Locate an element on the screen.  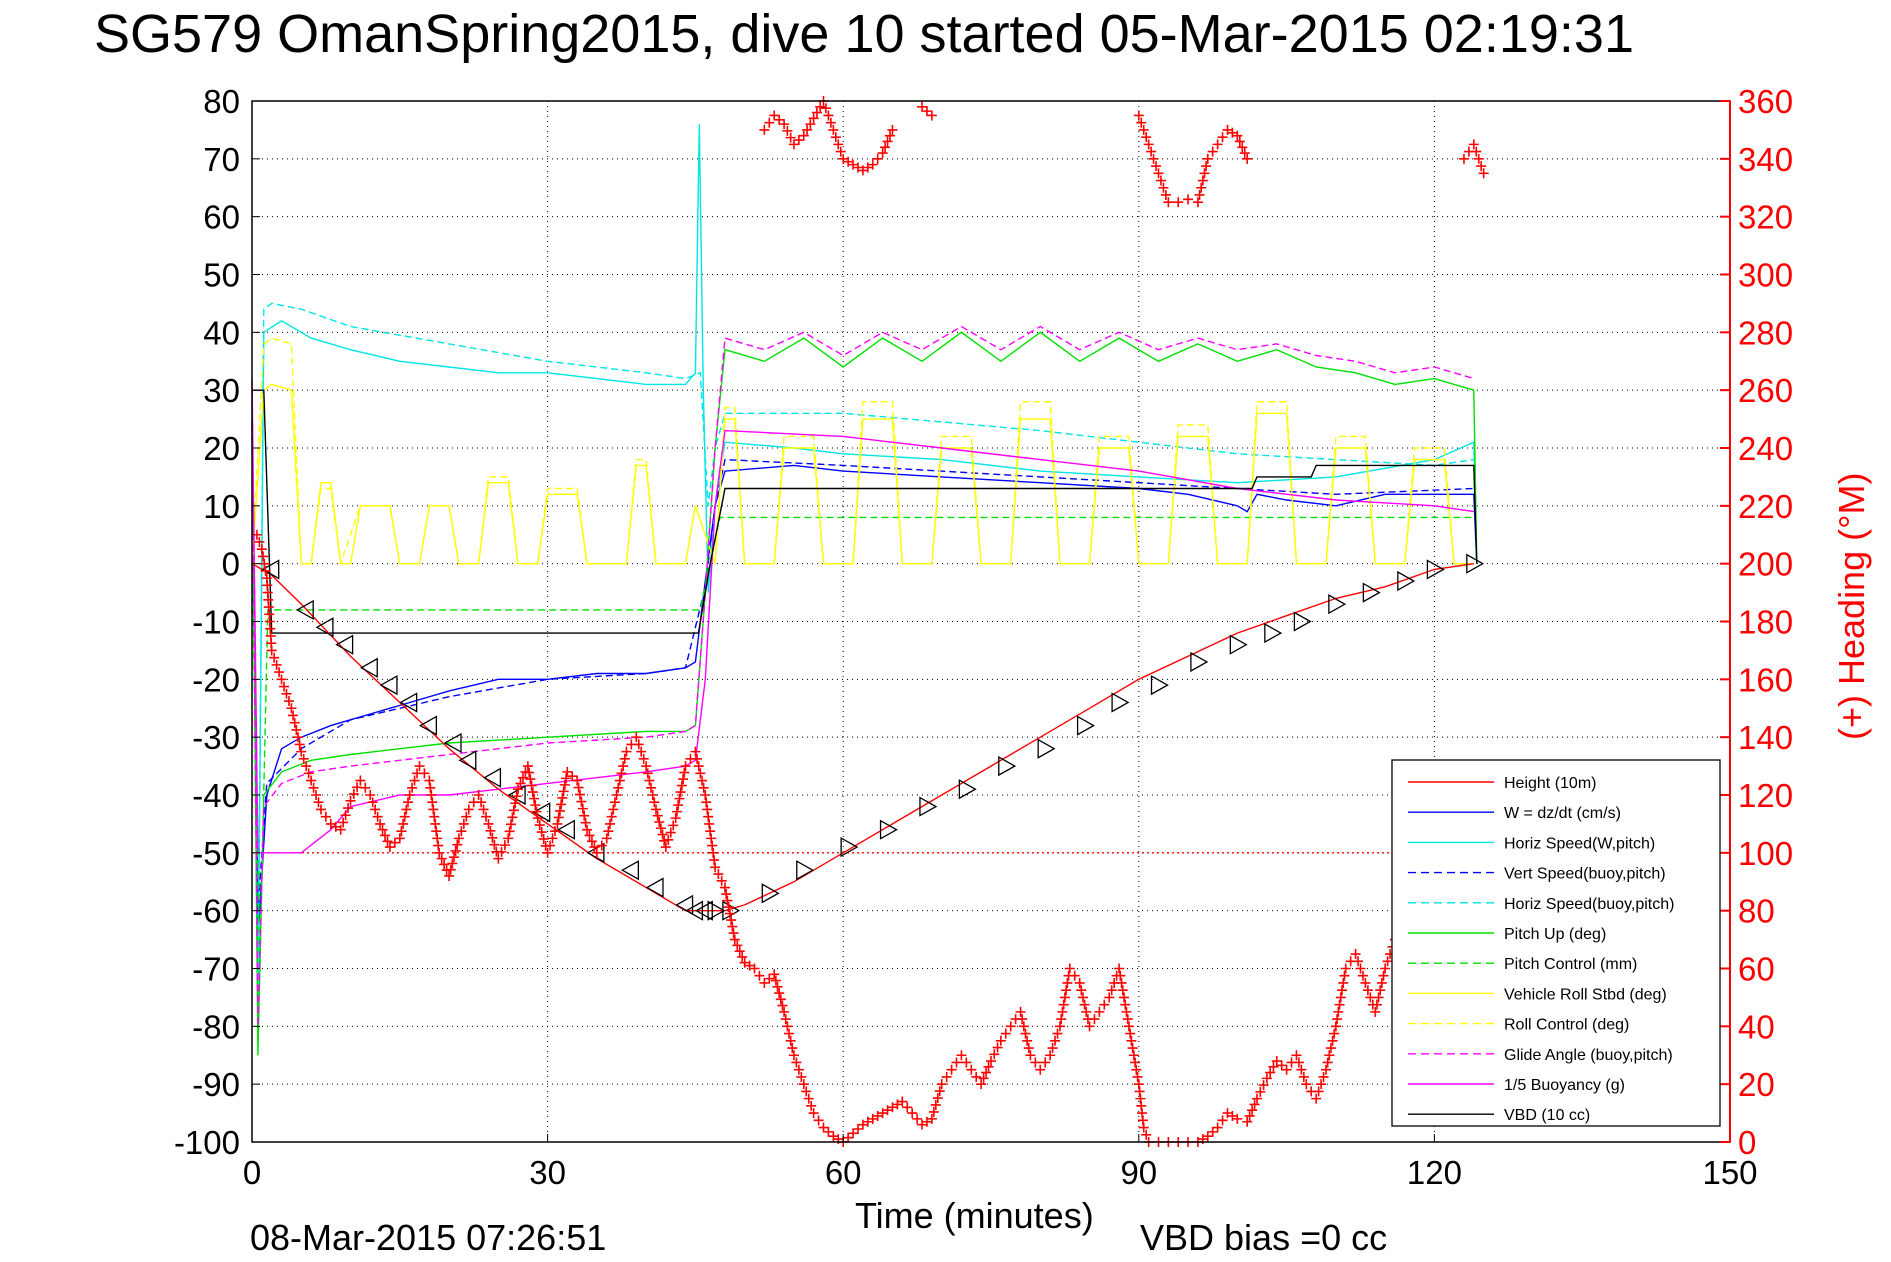
y-tick-label-right: 80 is located at coordinates (1756, 911).